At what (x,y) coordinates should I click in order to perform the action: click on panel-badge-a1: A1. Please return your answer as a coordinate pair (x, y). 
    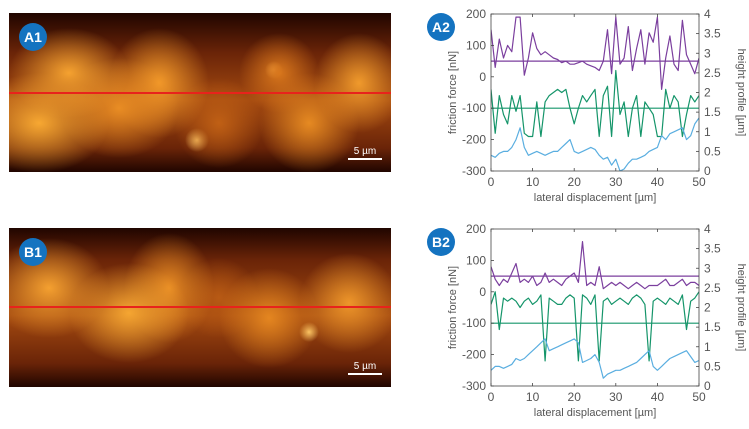
    Looking at the image, I should click on (33, 37).